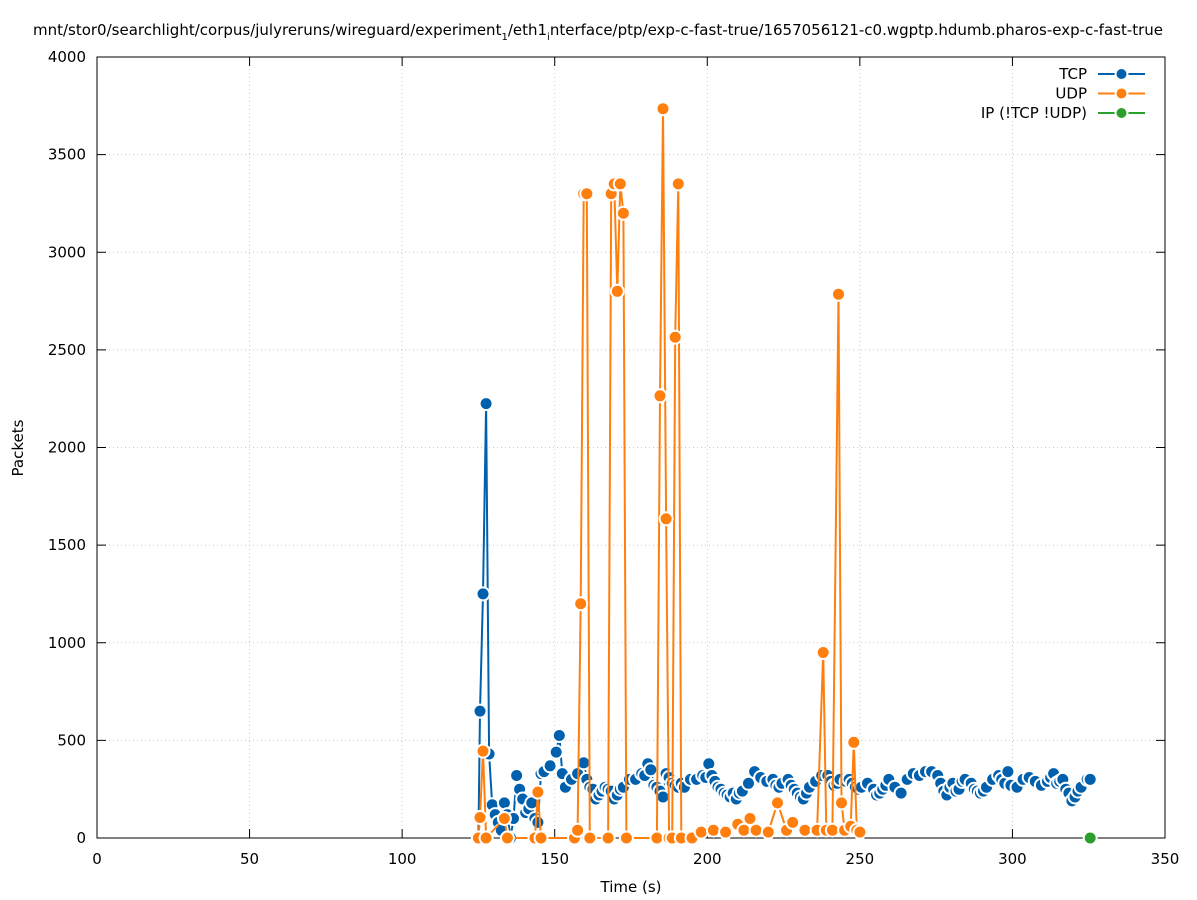  Describe the element at coordinates (67, 57) in the screenshot. I see `y-tick-label: 4000` at that location.